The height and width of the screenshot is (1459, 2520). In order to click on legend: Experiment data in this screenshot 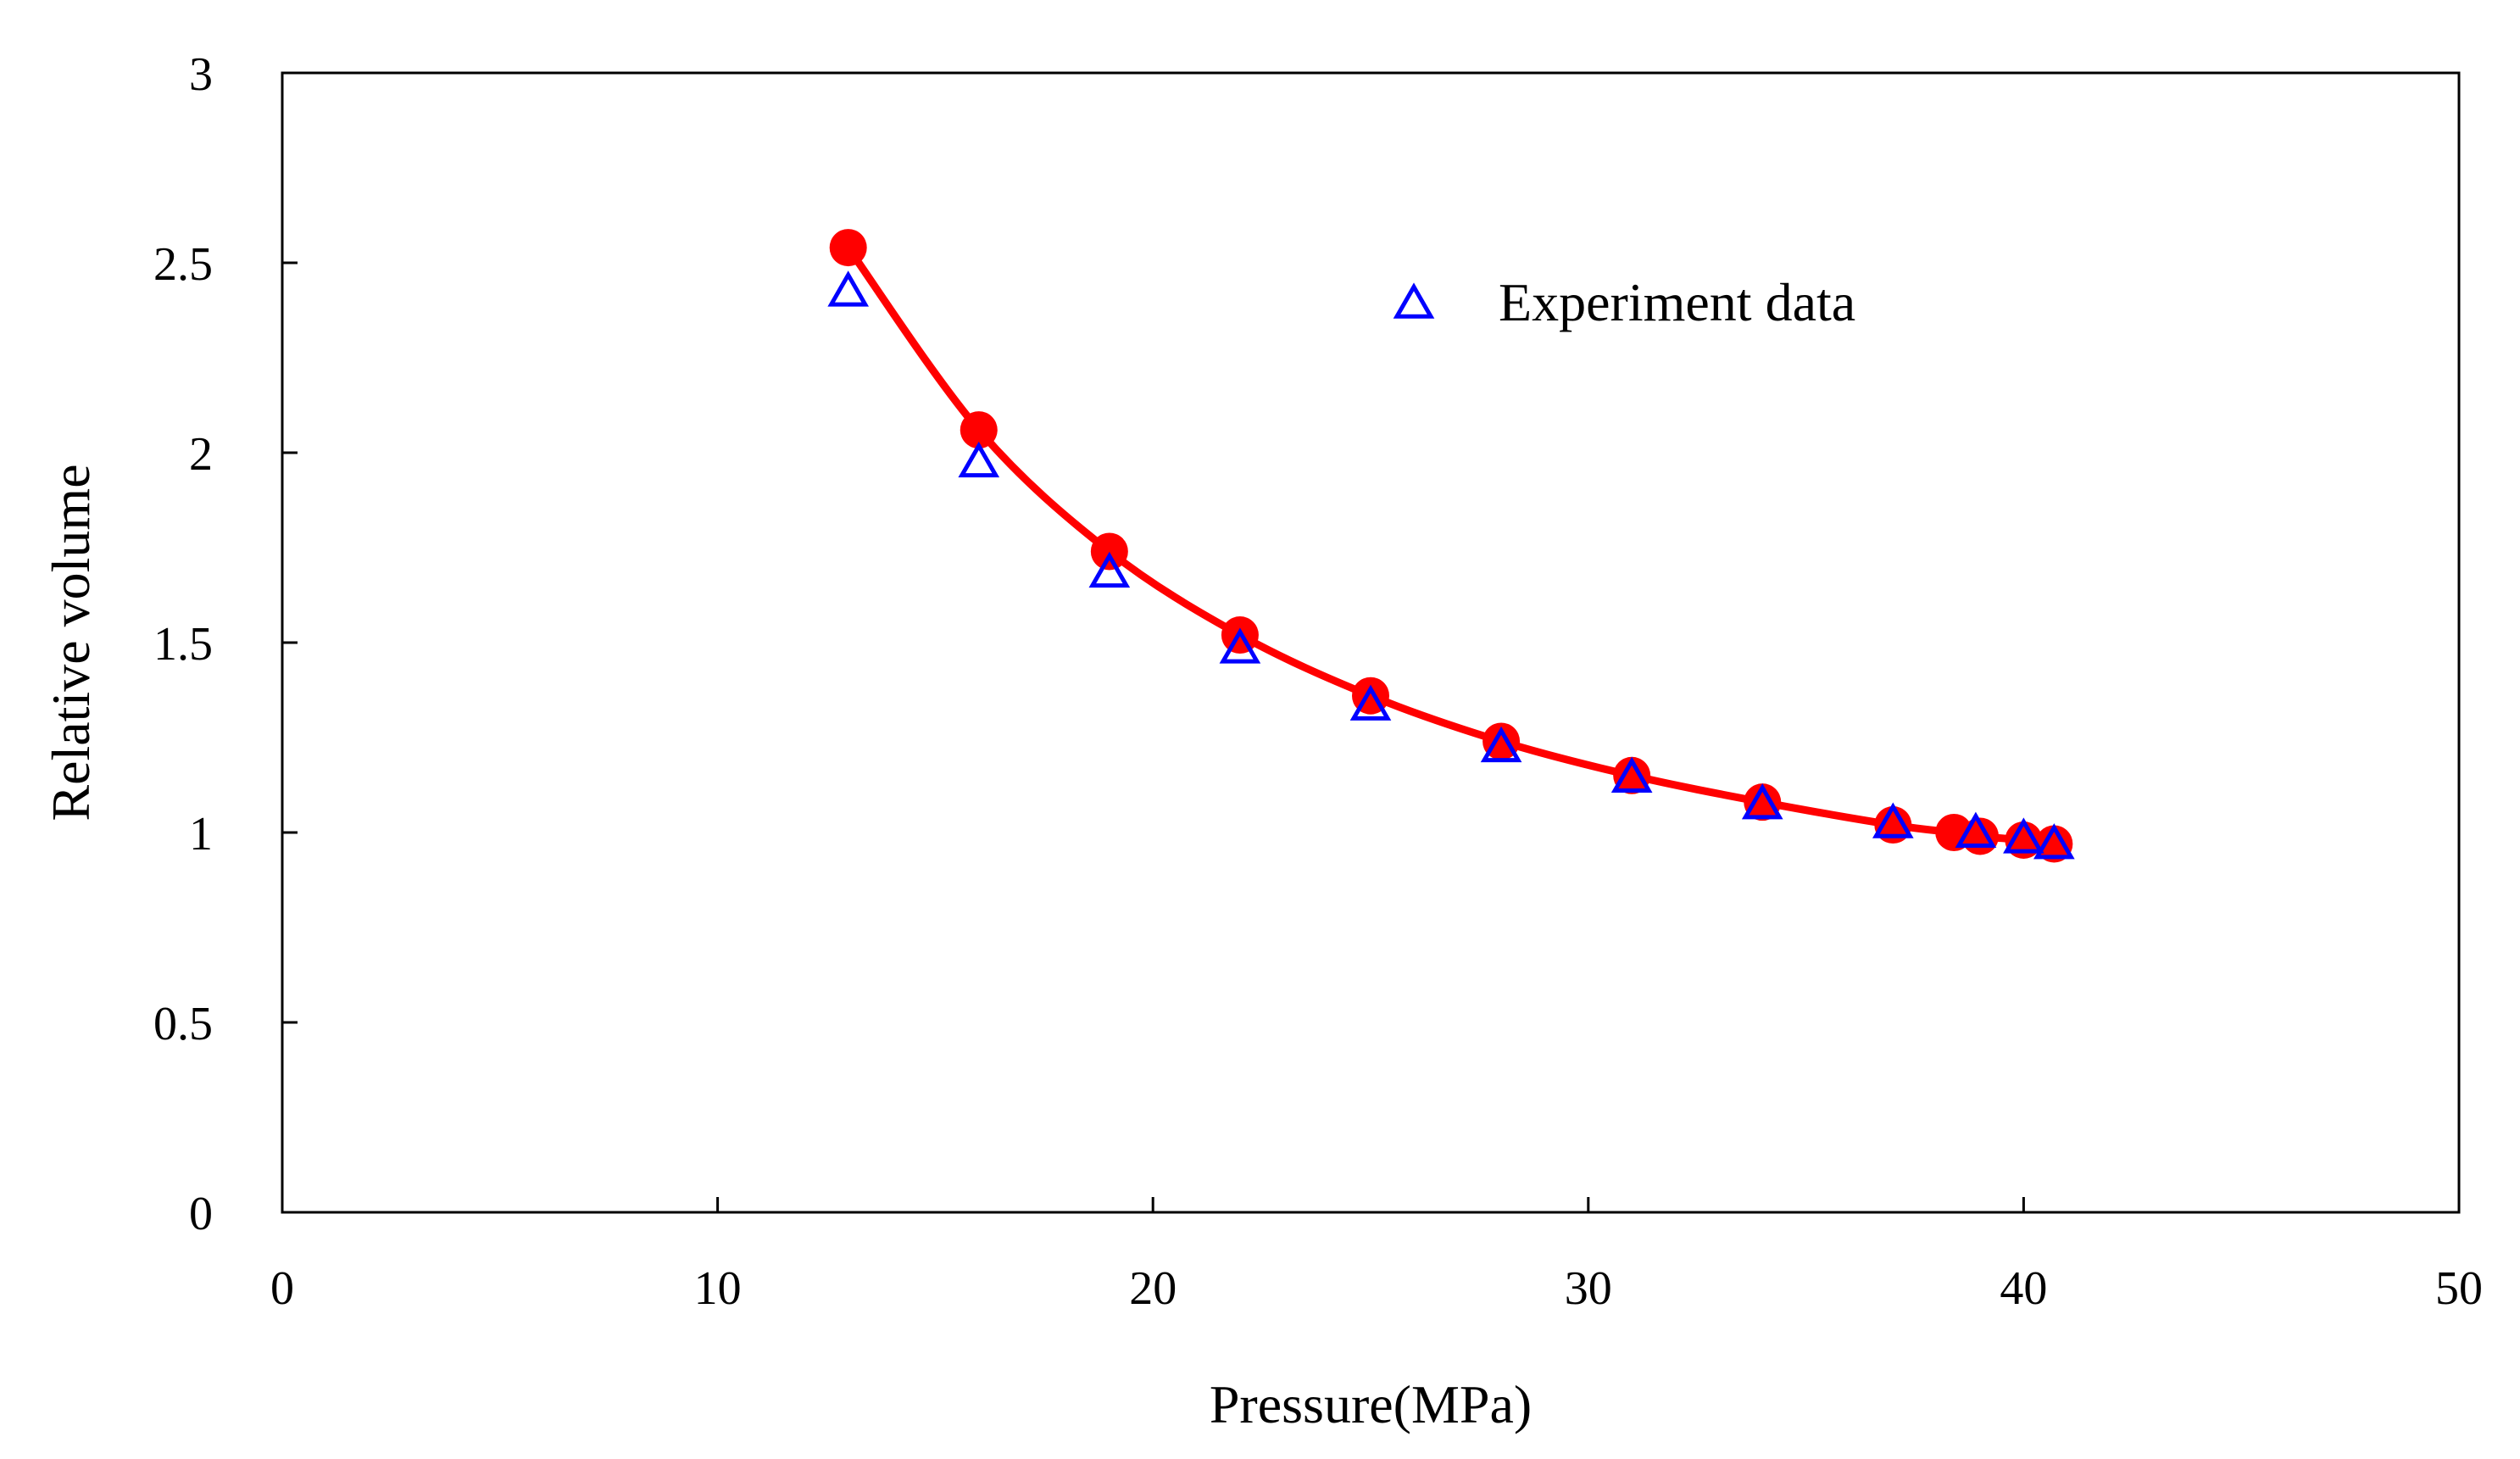, I will do `click(1624, 302)`.